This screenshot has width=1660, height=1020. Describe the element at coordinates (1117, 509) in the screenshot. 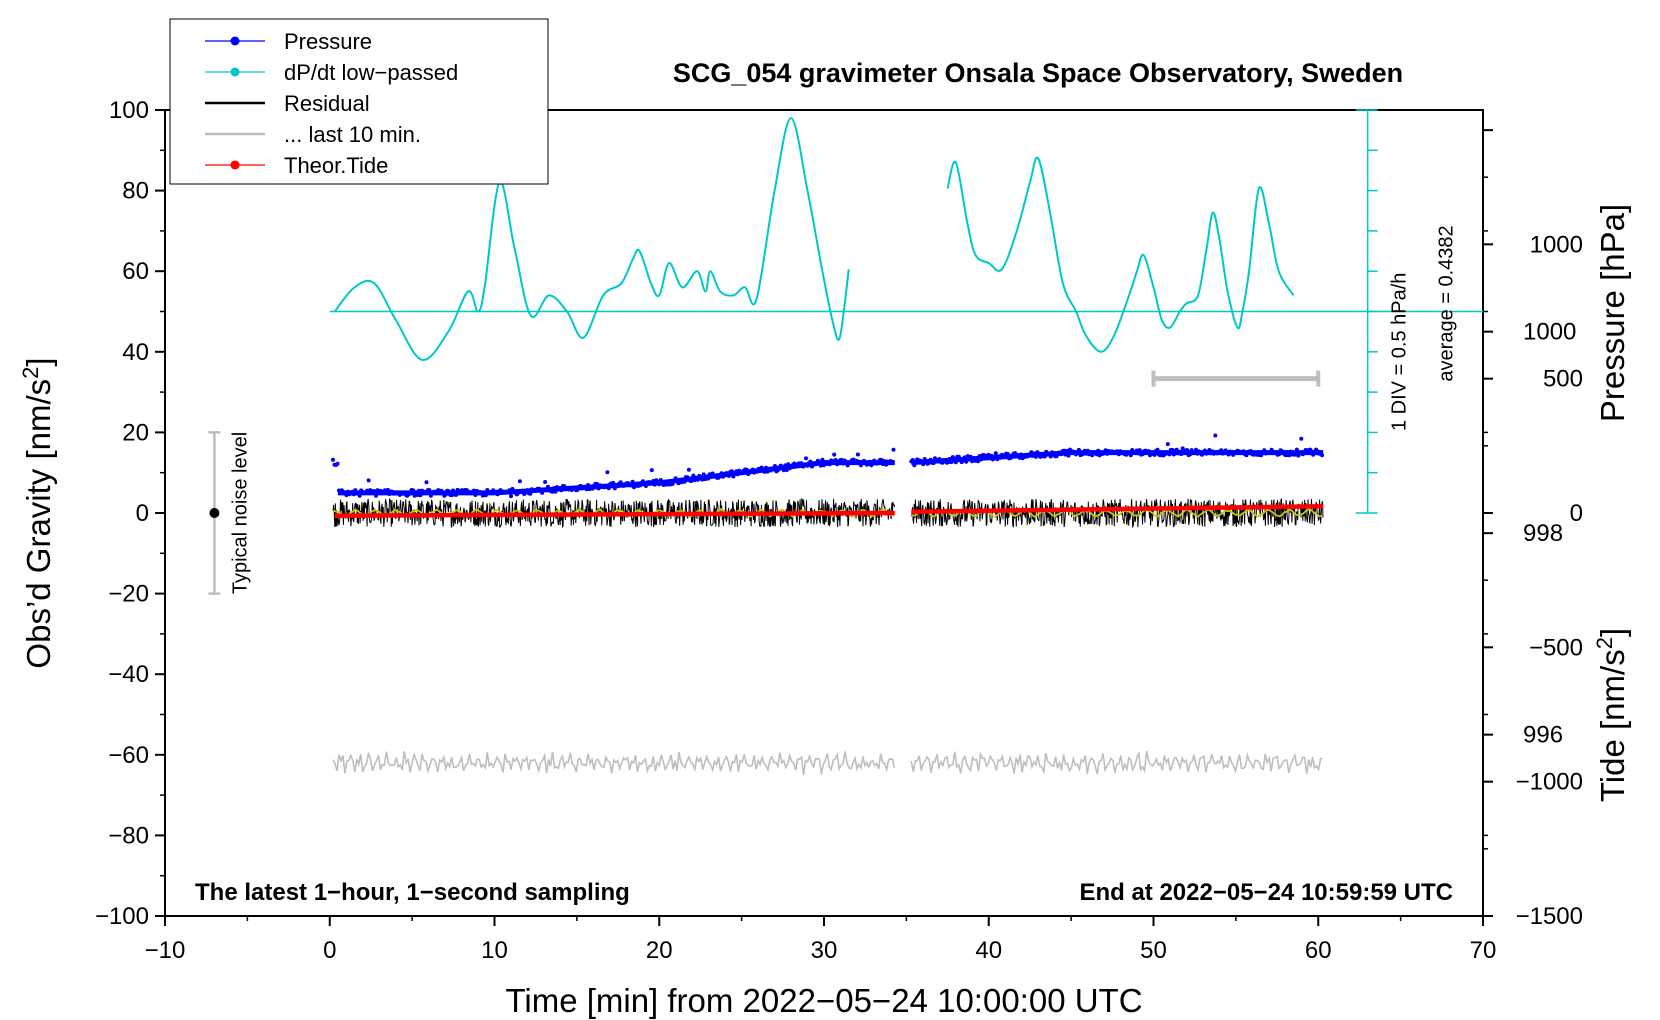

I see `tide-line` at that location.